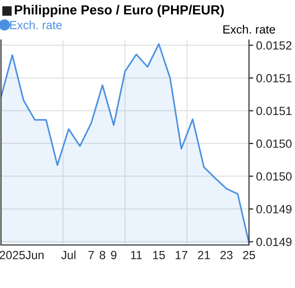 The width and height of the screenshot is (295, 288). Describe the element at coordinates (34, 255) in the screenshot. I see `x-tick-label: Jun` at that location.